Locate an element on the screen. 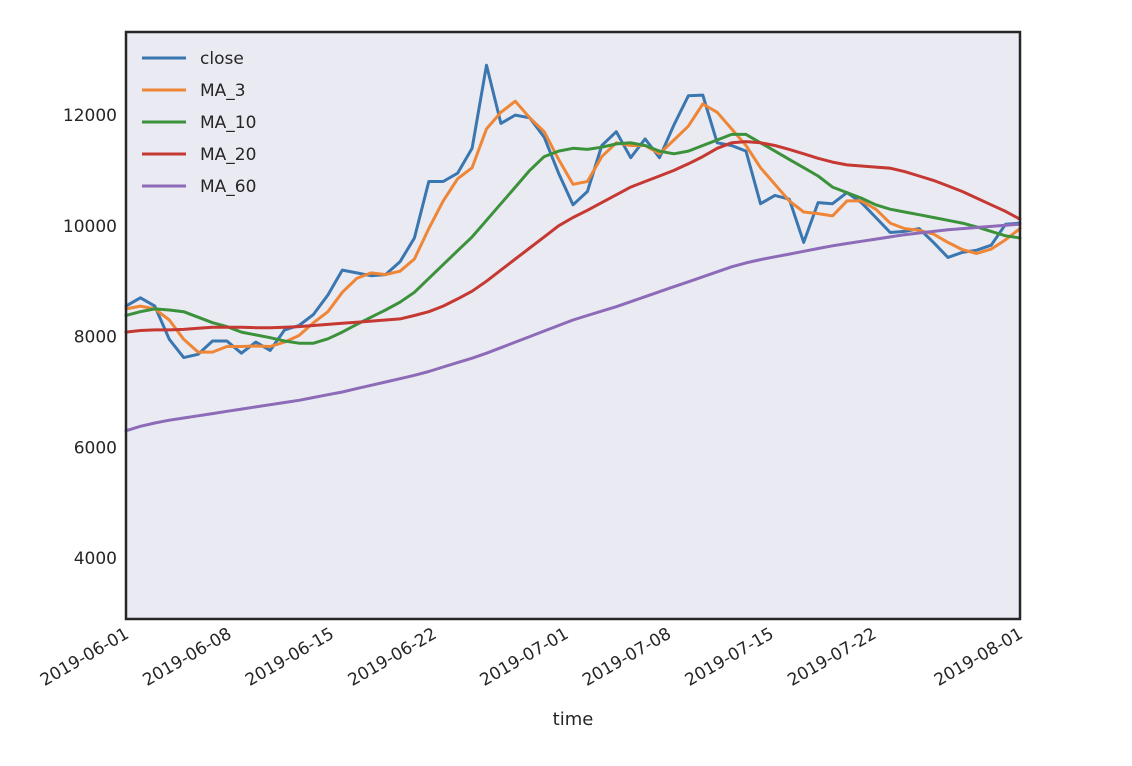 The height and width of the screenshot is (766, 1132). x-tick-label: 2019-06-08 is located at coordinates (188, 657).